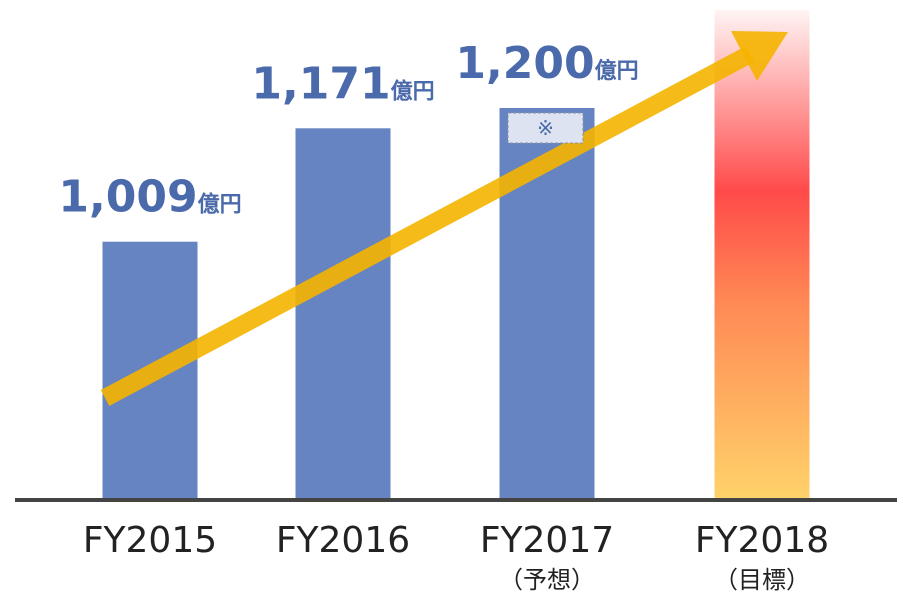  What do you see at coordinates (759, 56) in the screenshot?
I see `trend-head` at bounding box center [759, 56].